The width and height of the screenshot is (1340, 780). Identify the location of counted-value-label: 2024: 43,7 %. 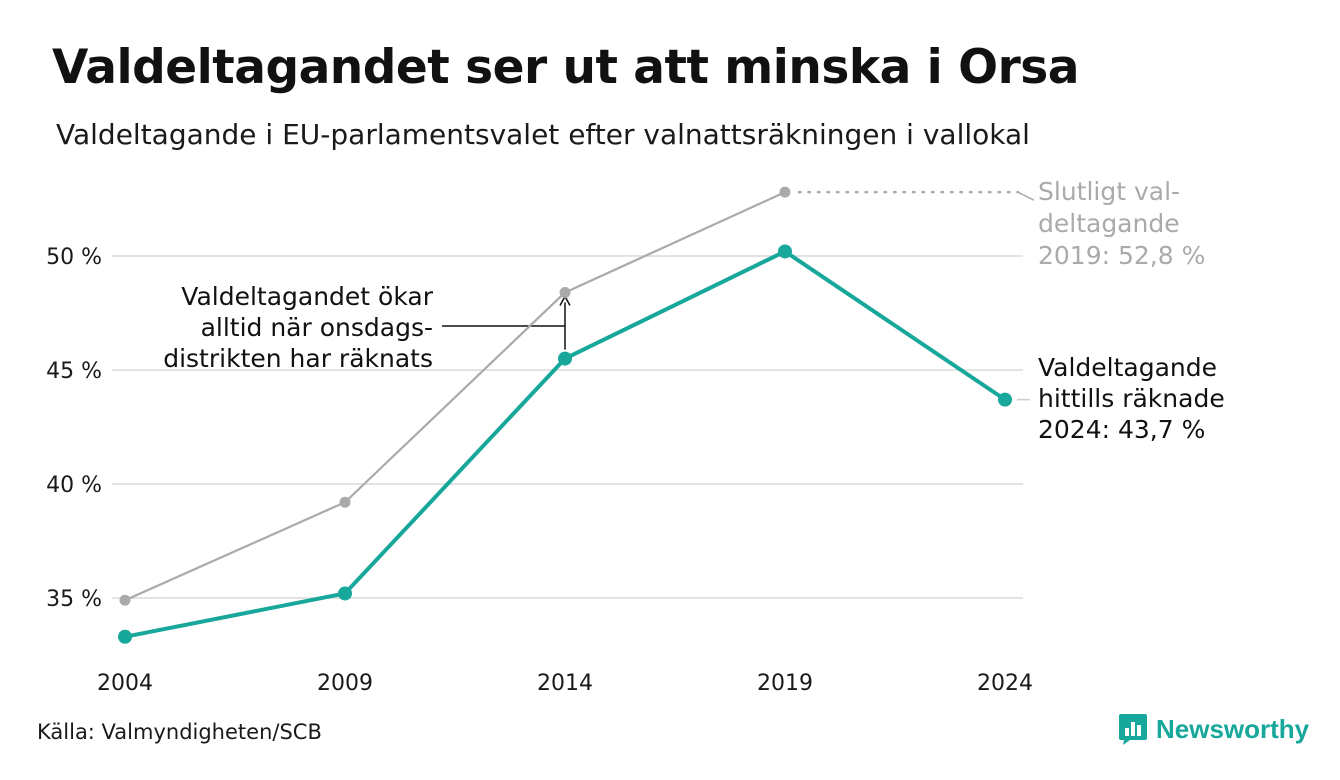
(1121, 429).